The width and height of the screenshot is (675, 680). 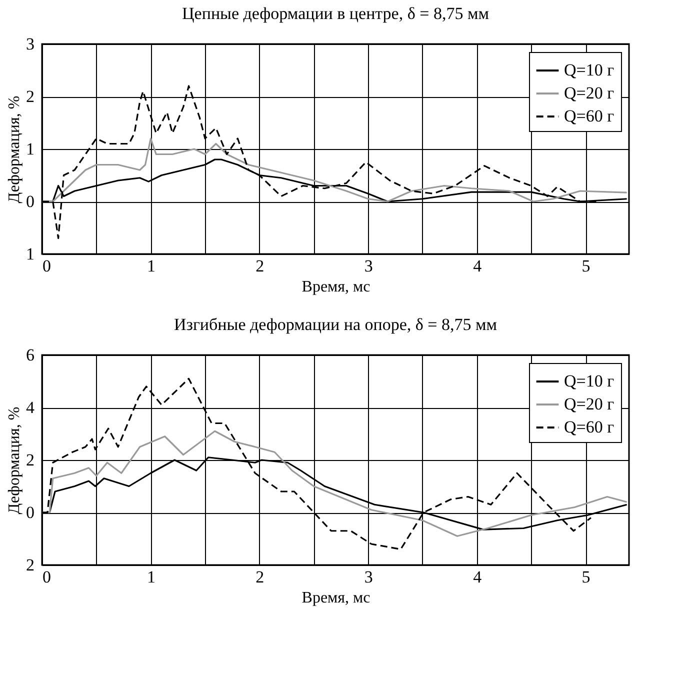 I want to click on y-tick-label: 4, so click(x=30, y=407).